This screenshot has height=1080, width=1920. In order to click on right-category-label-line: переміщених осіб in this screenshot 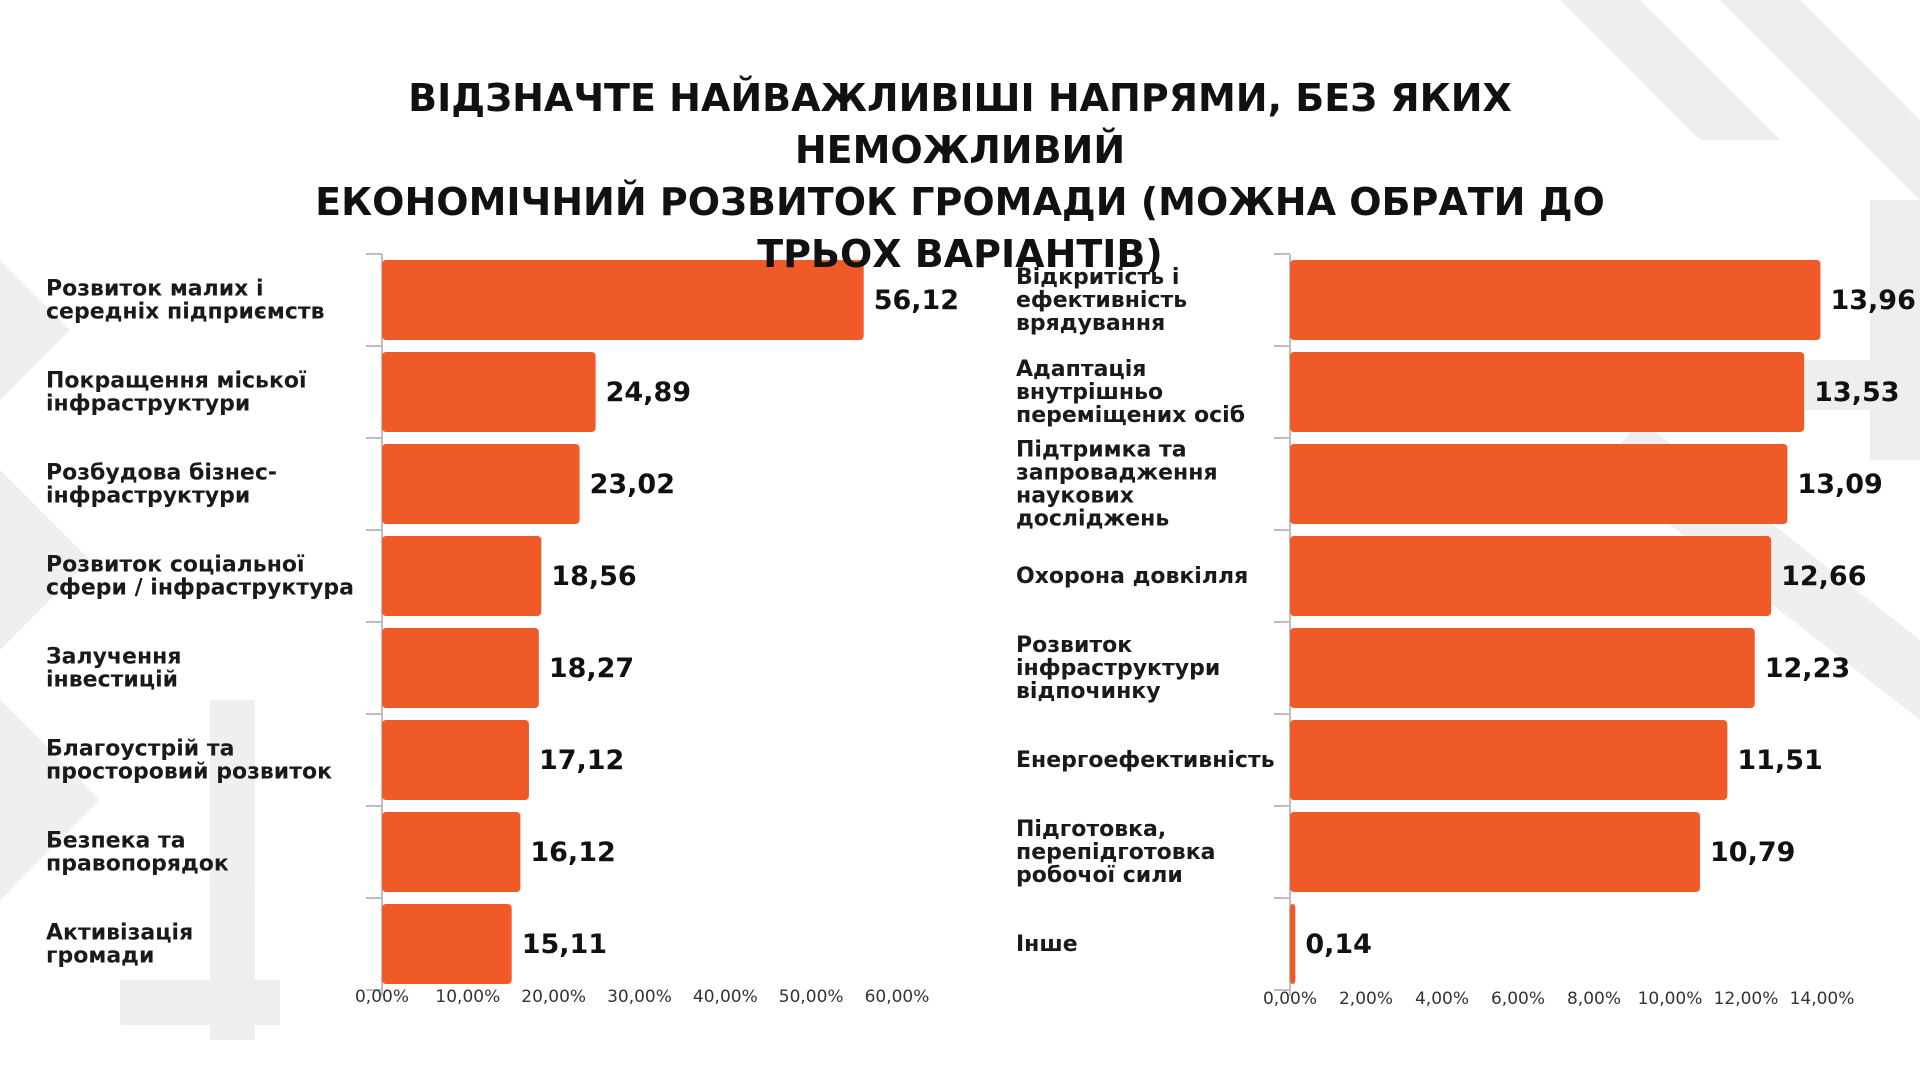, I will do `click(1130, 415)`.